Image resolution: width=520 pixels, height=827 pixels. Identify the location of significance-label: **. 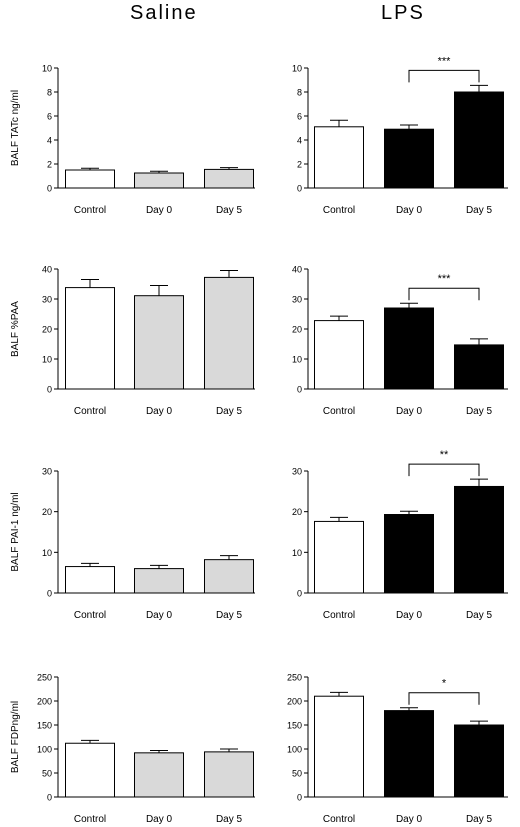
(444, 455).